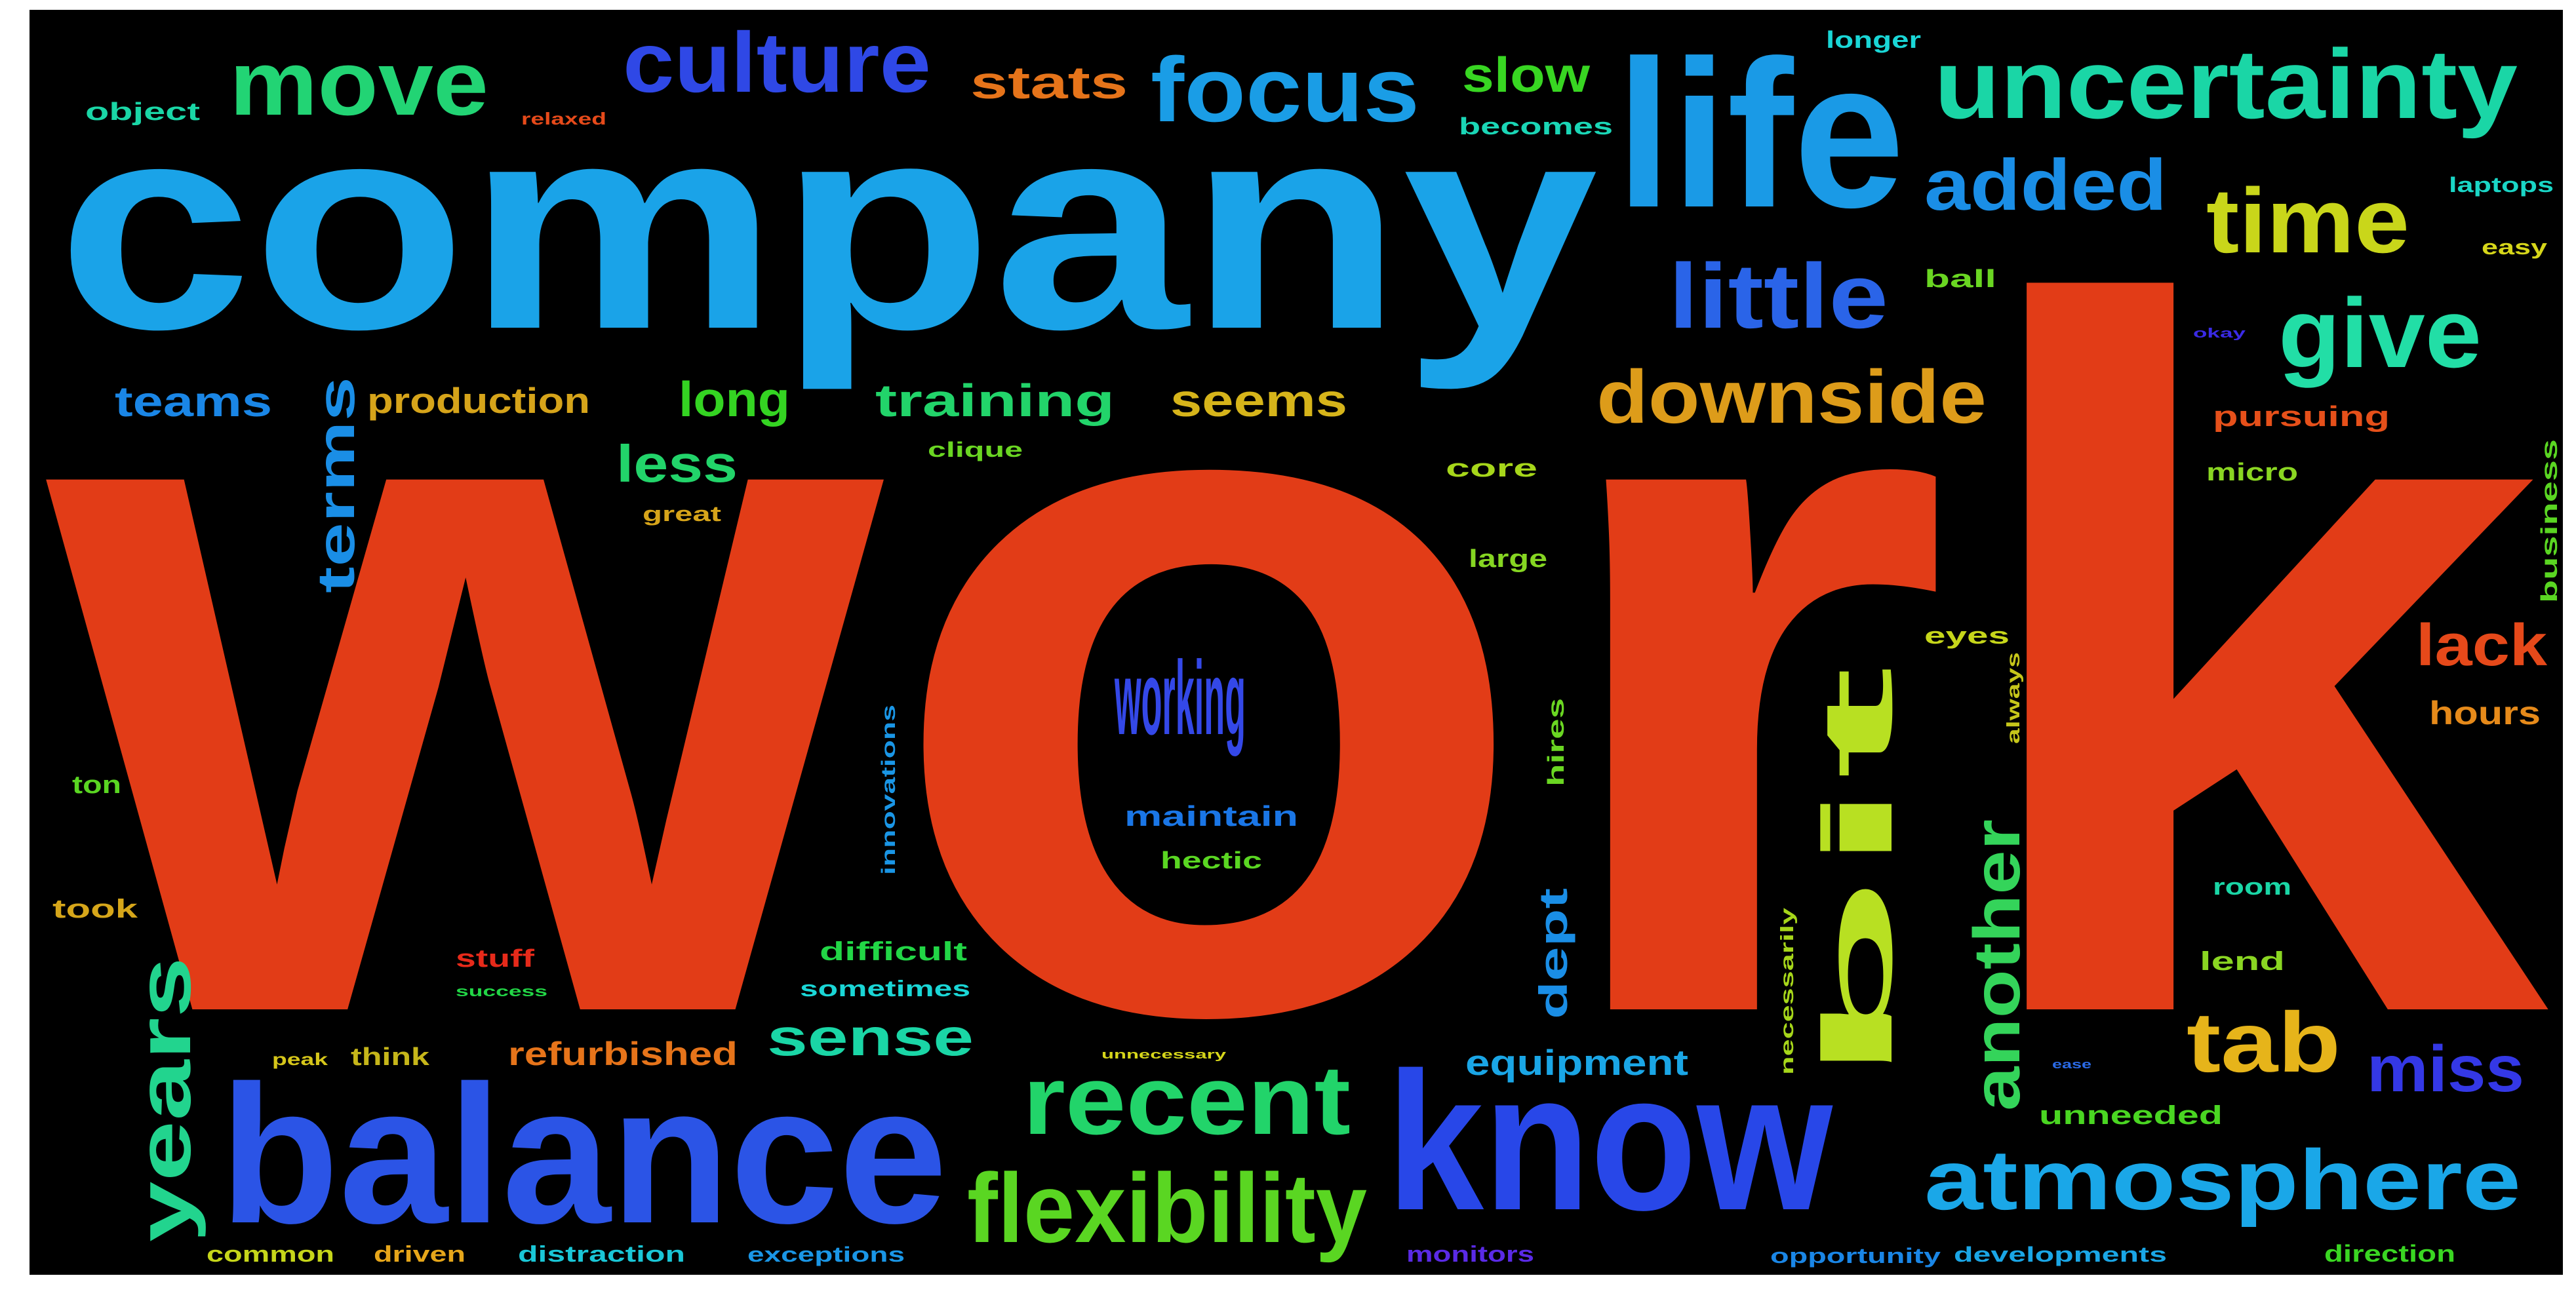 This screenshot has width=2576, height=1301. What do you see at coordinates (1556, 742) in the screenshot?
I see `word-hires: hires` at bounding box center [1556, 742].